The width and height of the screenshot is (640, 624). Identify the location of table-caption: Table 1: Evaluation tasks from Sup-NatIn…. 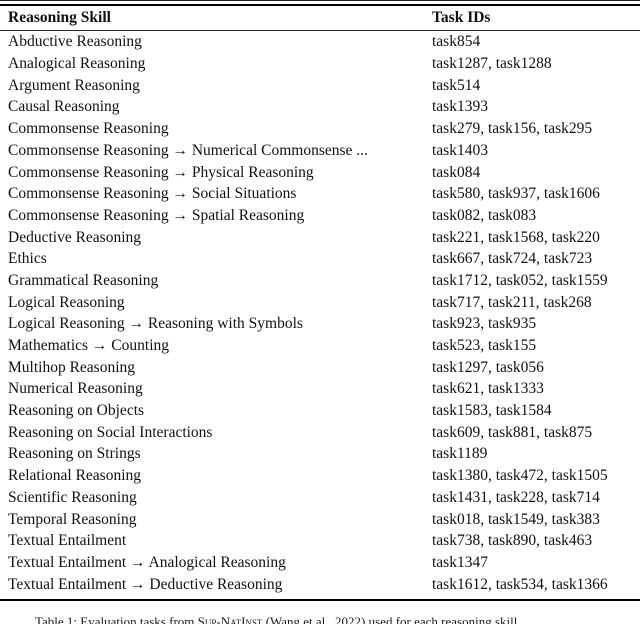
(320, 618).